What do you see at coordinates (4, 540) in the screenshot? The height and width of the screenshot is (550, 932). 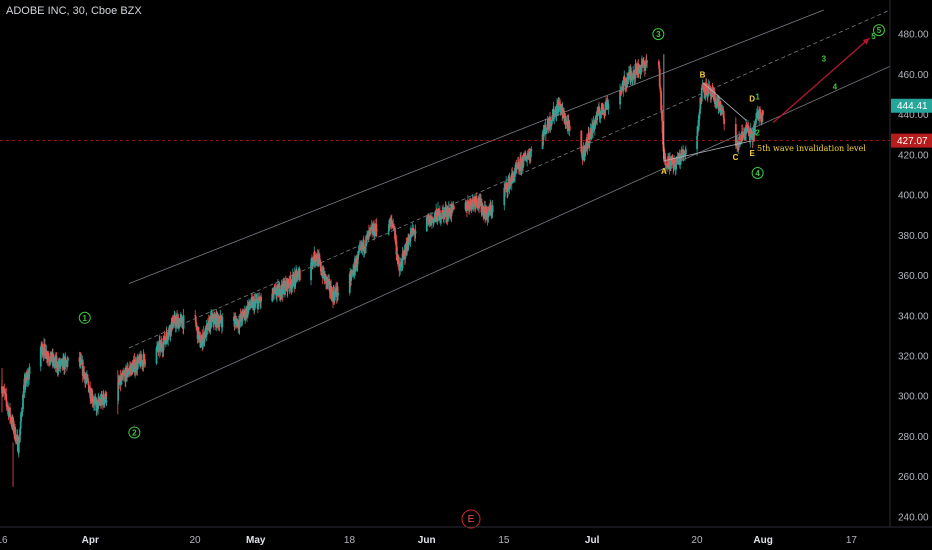 I see `time-tick-label: 16` at bounding box center [4, 540].